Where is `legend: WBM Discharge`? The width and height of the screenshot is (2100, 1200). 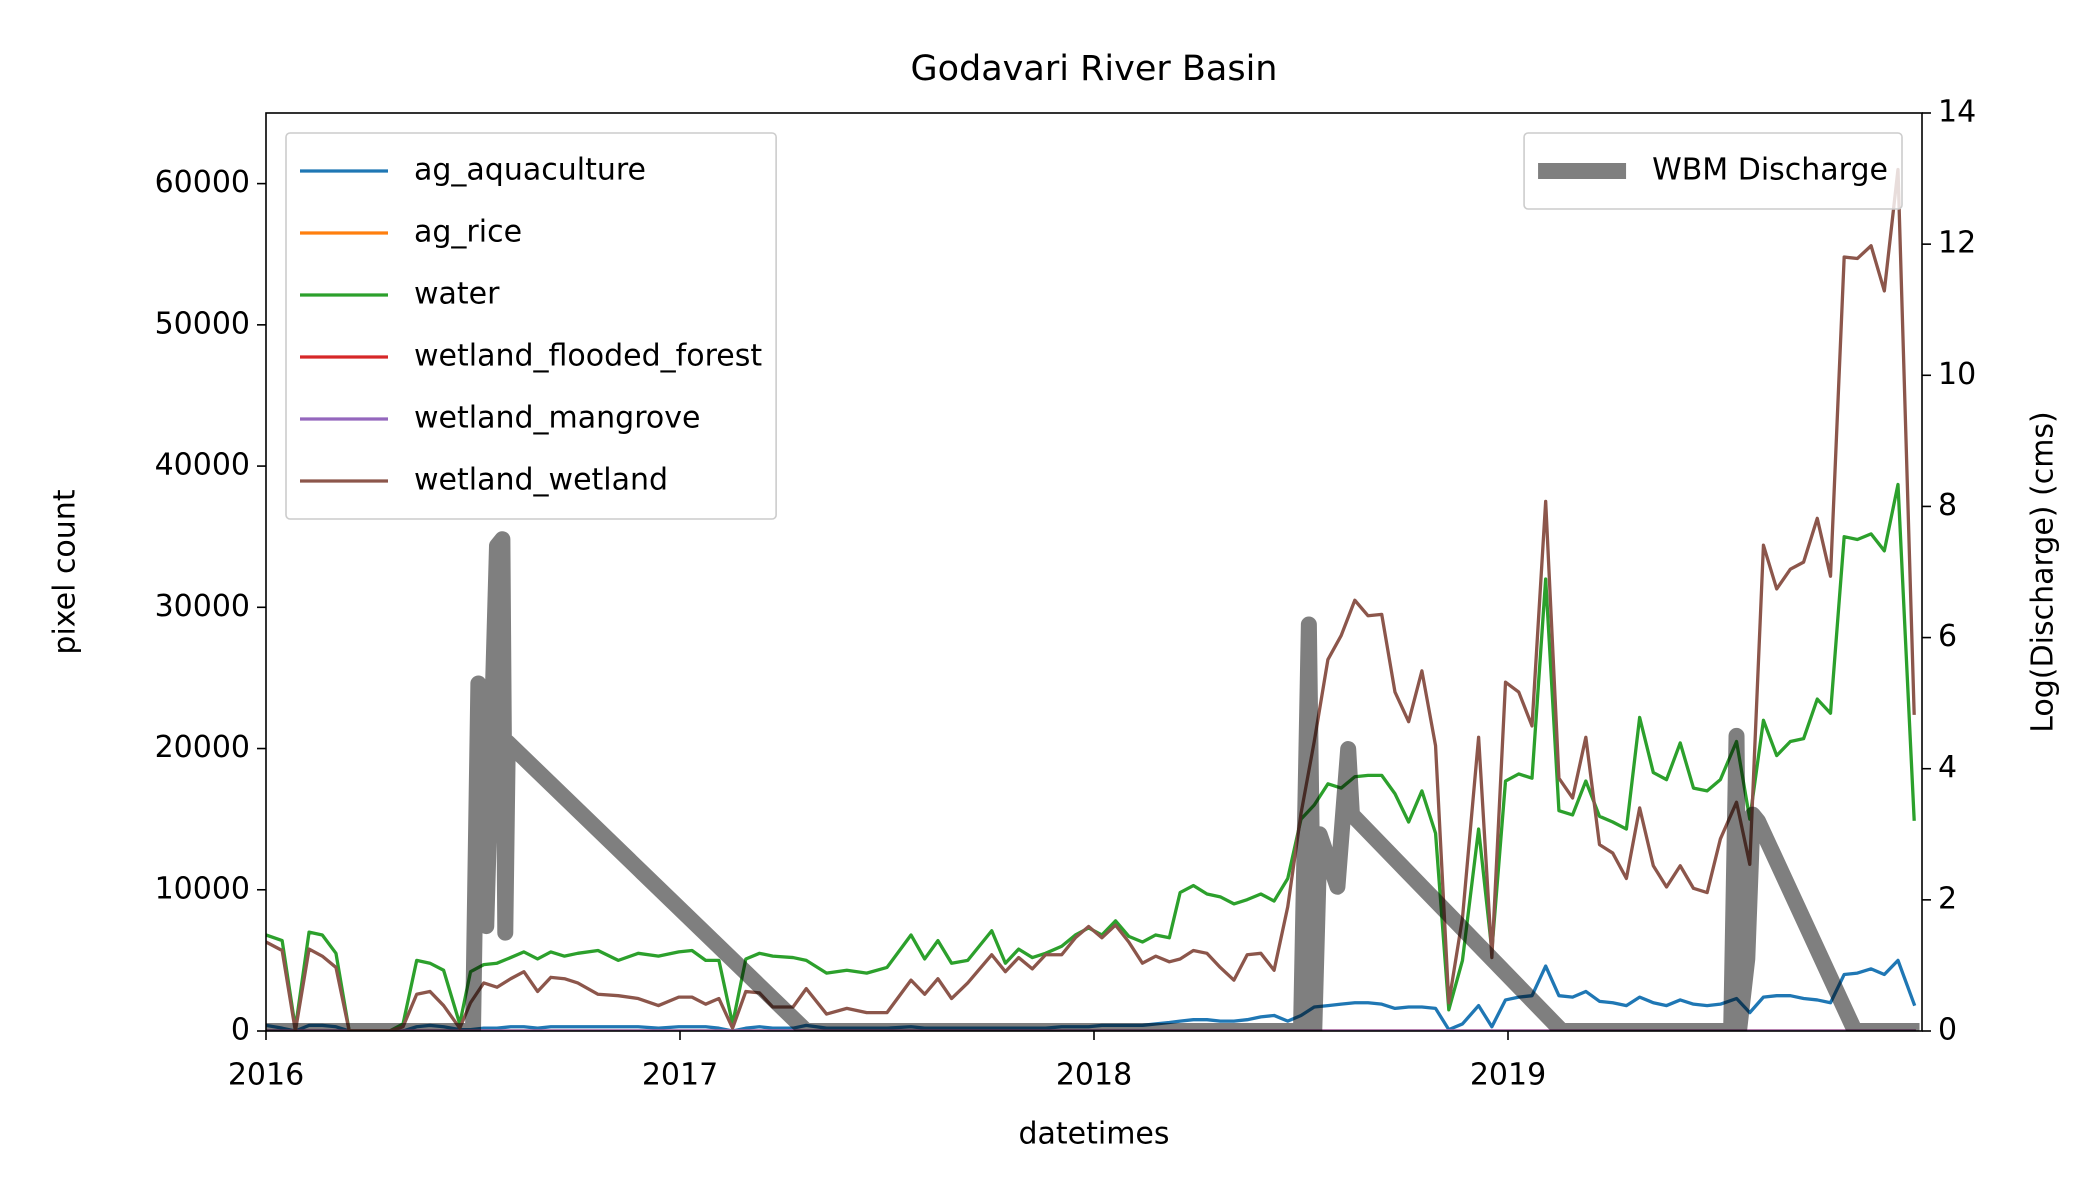
legend: WBM Discharge is located at coordinates (1713, 171).